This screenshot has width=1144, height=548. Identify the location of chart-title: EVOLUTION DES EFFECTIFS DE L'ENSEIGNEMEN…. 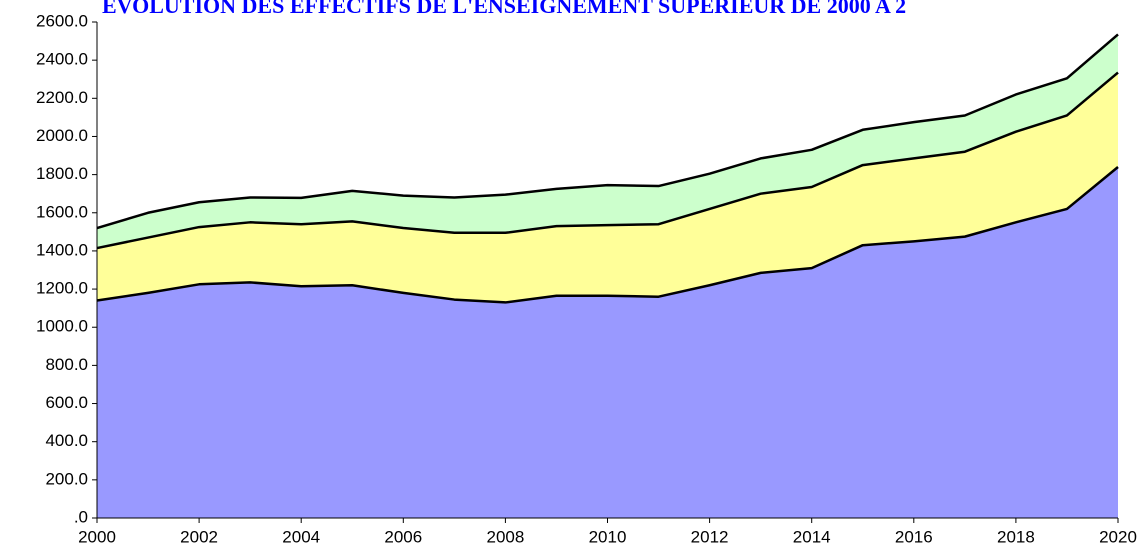
(504, 9).